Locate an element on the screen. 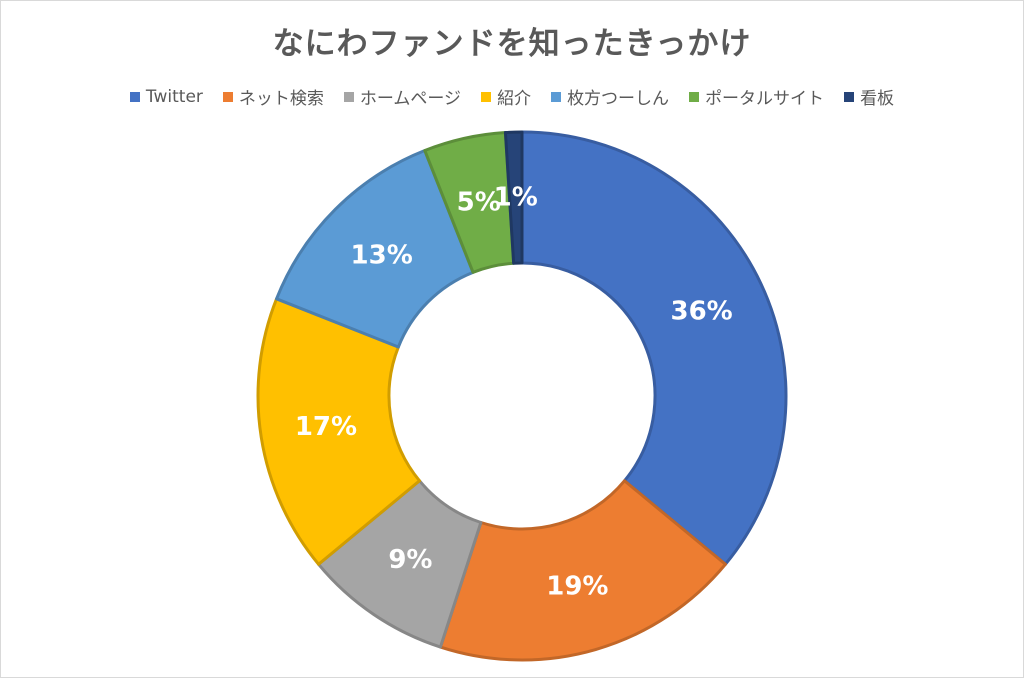 The image size is (1024, 678). chart-title: なにわファンドを知ったきっかけ is located at coordinates (512, 44).